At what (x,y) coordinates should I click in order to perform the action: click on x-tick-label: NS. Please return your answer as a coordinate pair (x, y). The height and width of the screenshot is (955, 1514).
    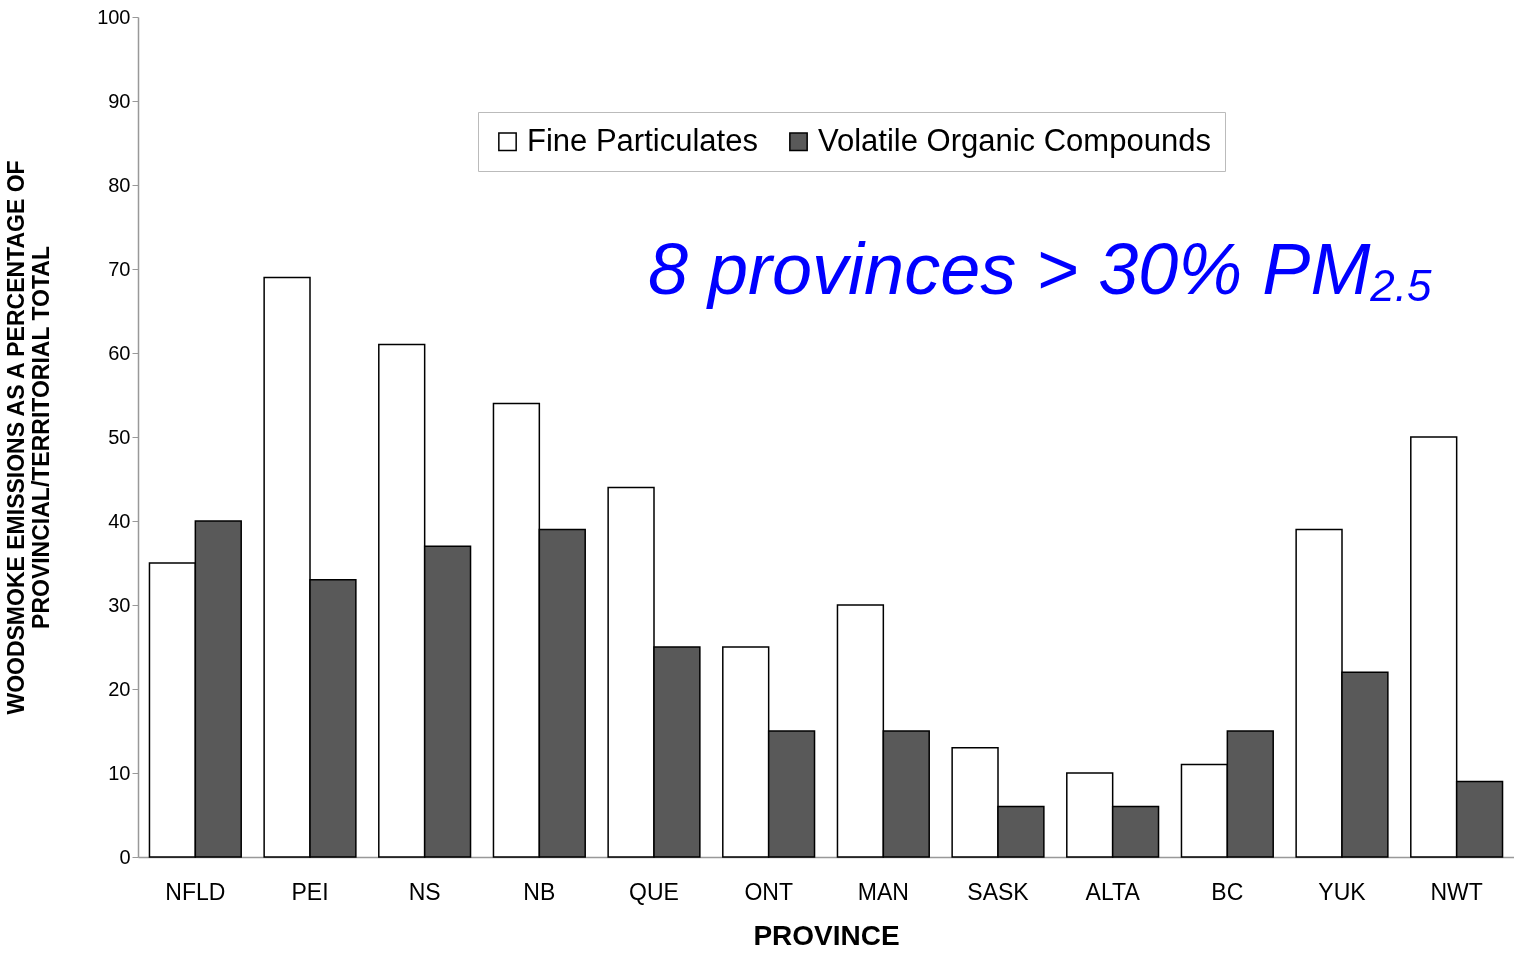
    Looking at the image, I should click on (424, 891).